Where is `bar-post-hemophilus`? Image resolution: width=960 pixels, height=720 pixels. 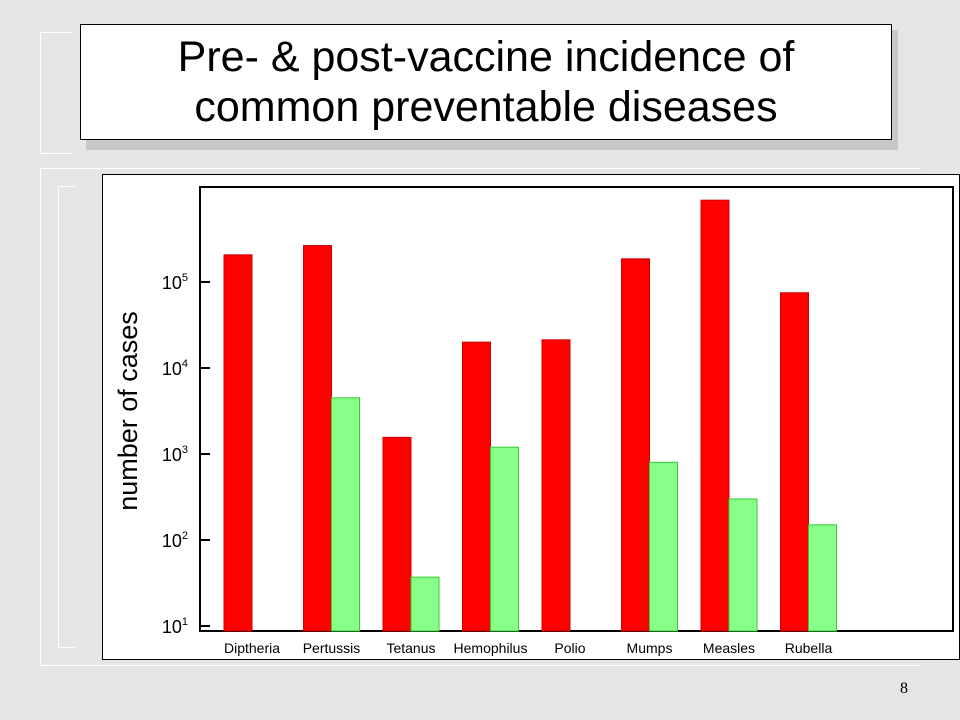
bar-post-hemophilus is located at coordinates (504, 539).